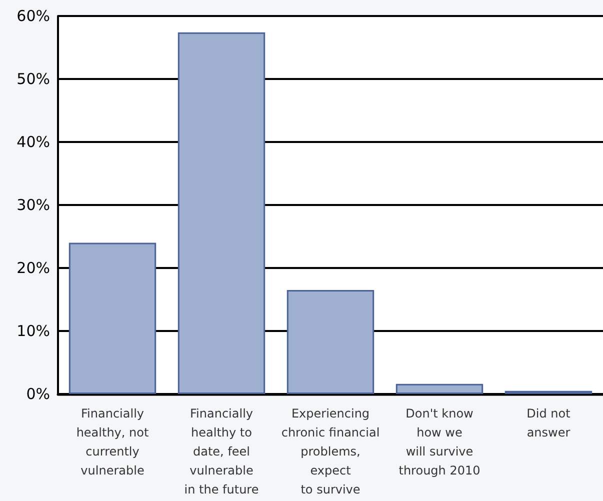 The height and width of the screenshot is (501, 603). I want to click on y-tick-label: 40%, so click(33, 142).